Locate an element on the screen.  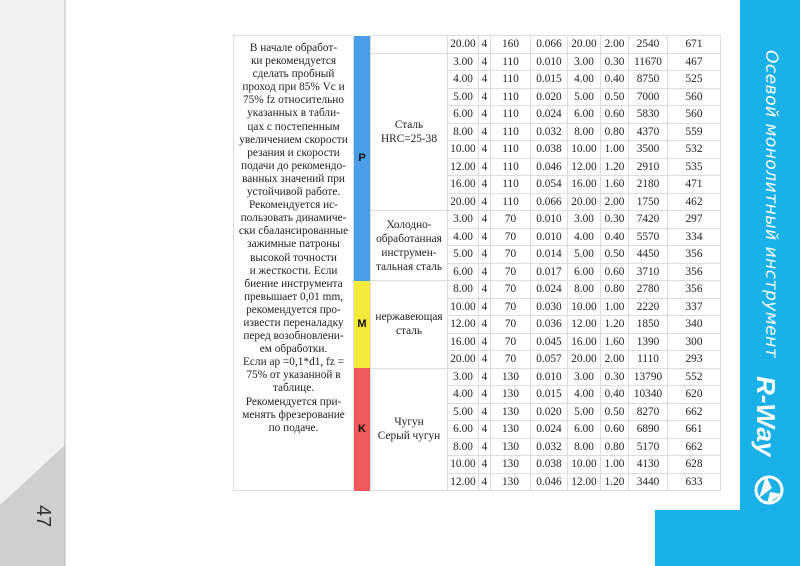
value-cell: 13790 is located at coordinates (648, 376).